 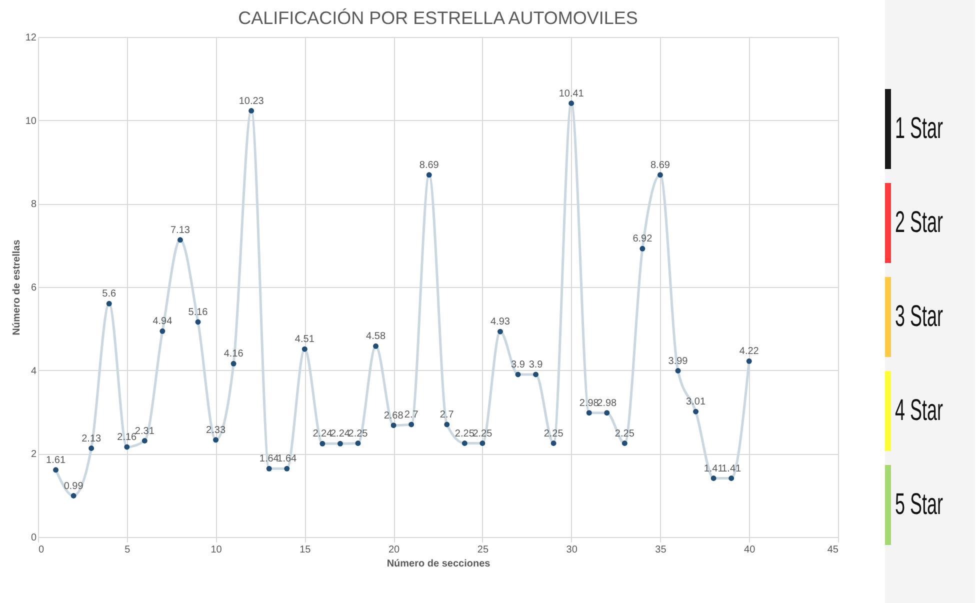 I want to click on data-label: 1.61, so click(x=56, y=460).